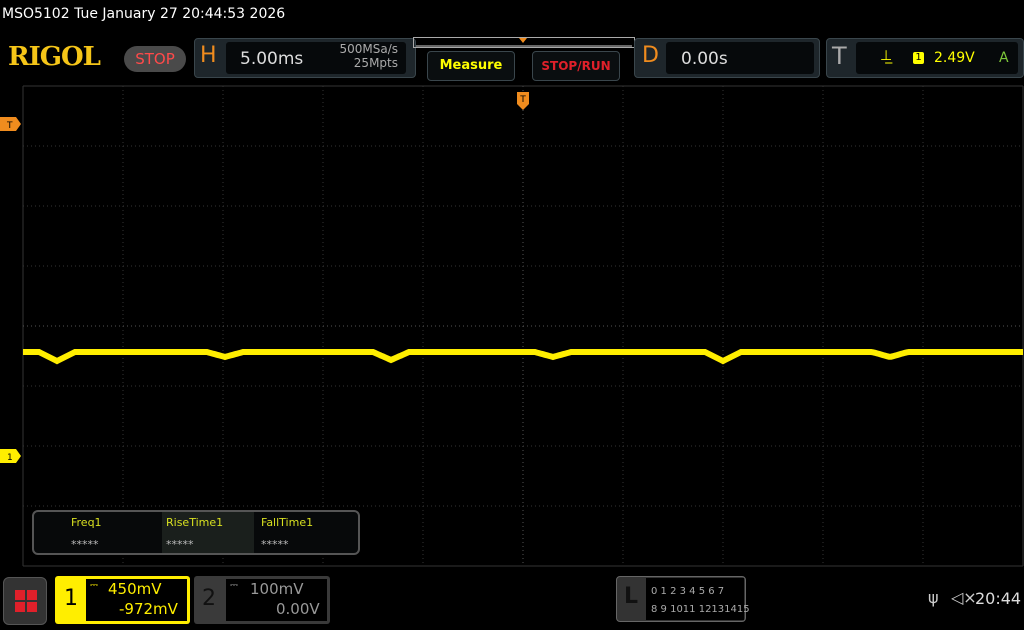 The image size is (1024, 630). What do you see at coordinates (272, 59) in the screenshot?
I see `timebase-value: 5.00ms` at bounding box center [272, 59].